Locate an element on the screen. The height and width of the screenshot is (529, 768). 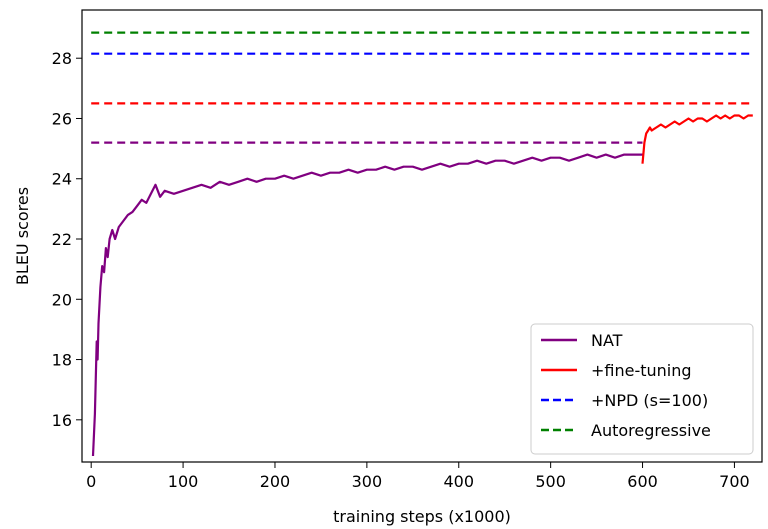
legend-label-nat: NAT is located at coordinates (607, 340).